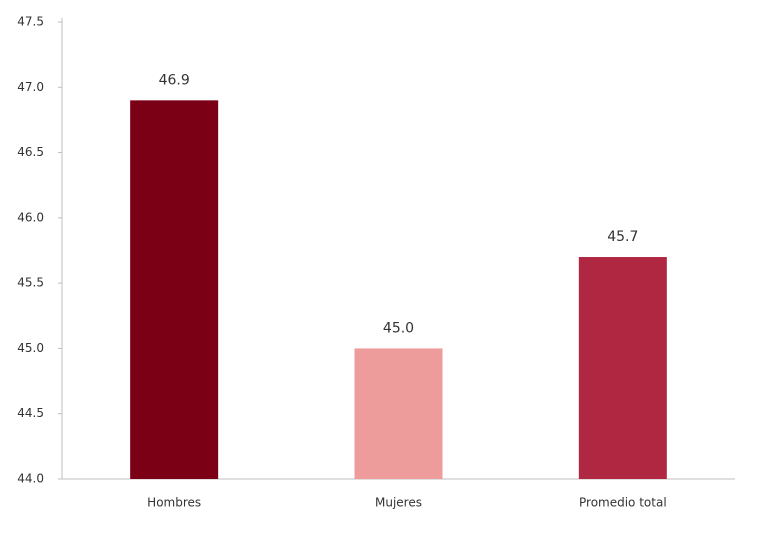  Describe the element at coordinates (174, 80) in the screenshot. I see `value-label: 46.9` at that location.